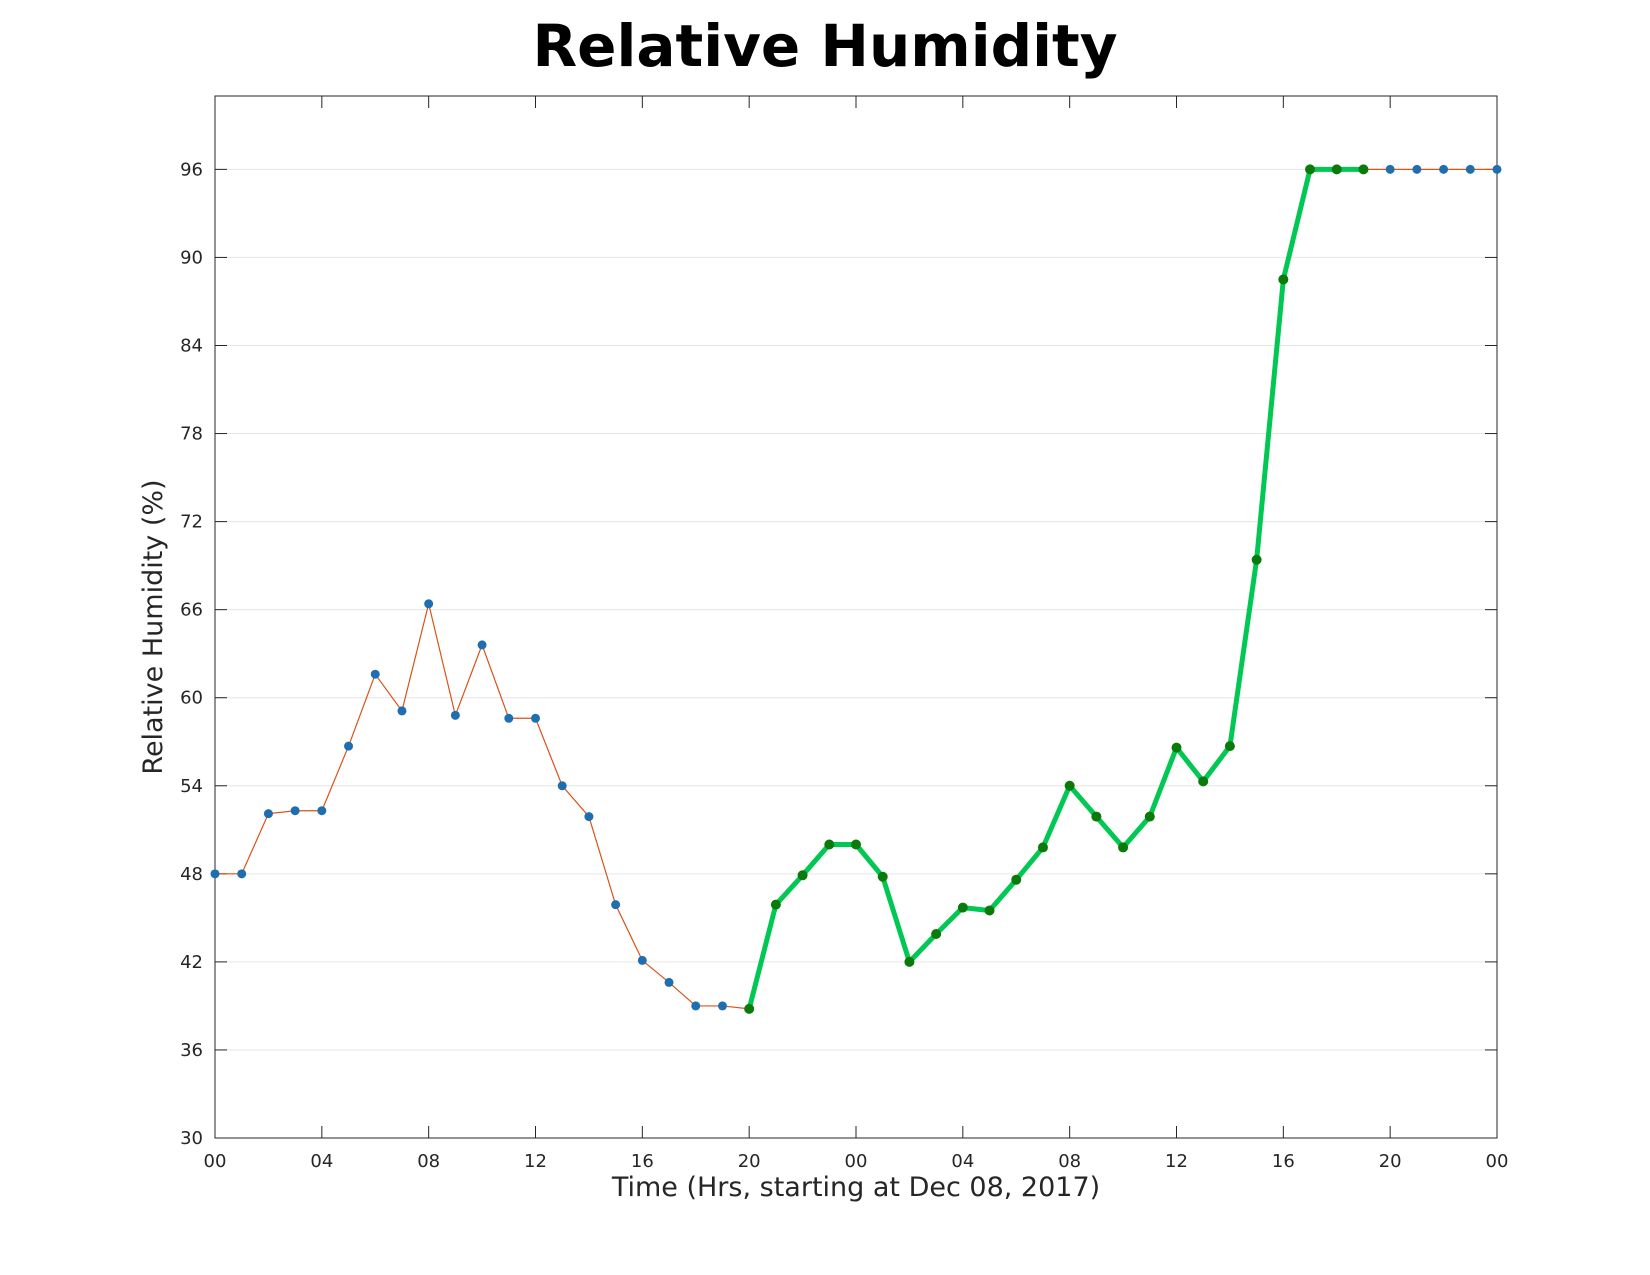 This screenshot has height=1275, width=1650. What do you see at coordinates (191, 698) in the screenshot?
I see `y-tick-label: 60` at bounding box center [191, 698].